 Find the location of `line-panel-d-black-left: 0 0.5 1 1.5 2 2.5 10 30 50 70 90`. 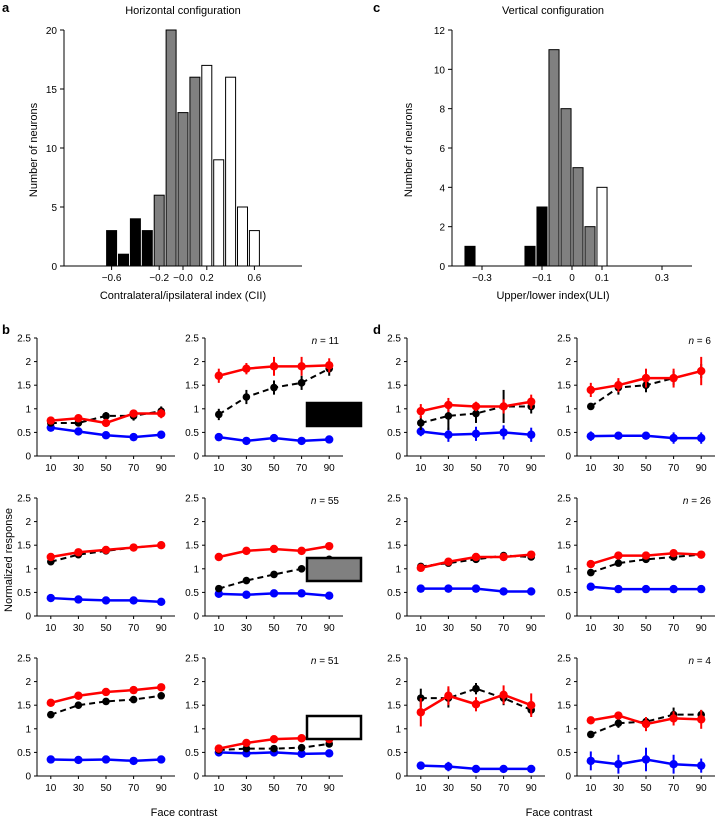

line-panel-d-black-left: 0 0.5 1 1.5 2 2.5 10 30 50 70 90 is located at coordinates (466, 404).